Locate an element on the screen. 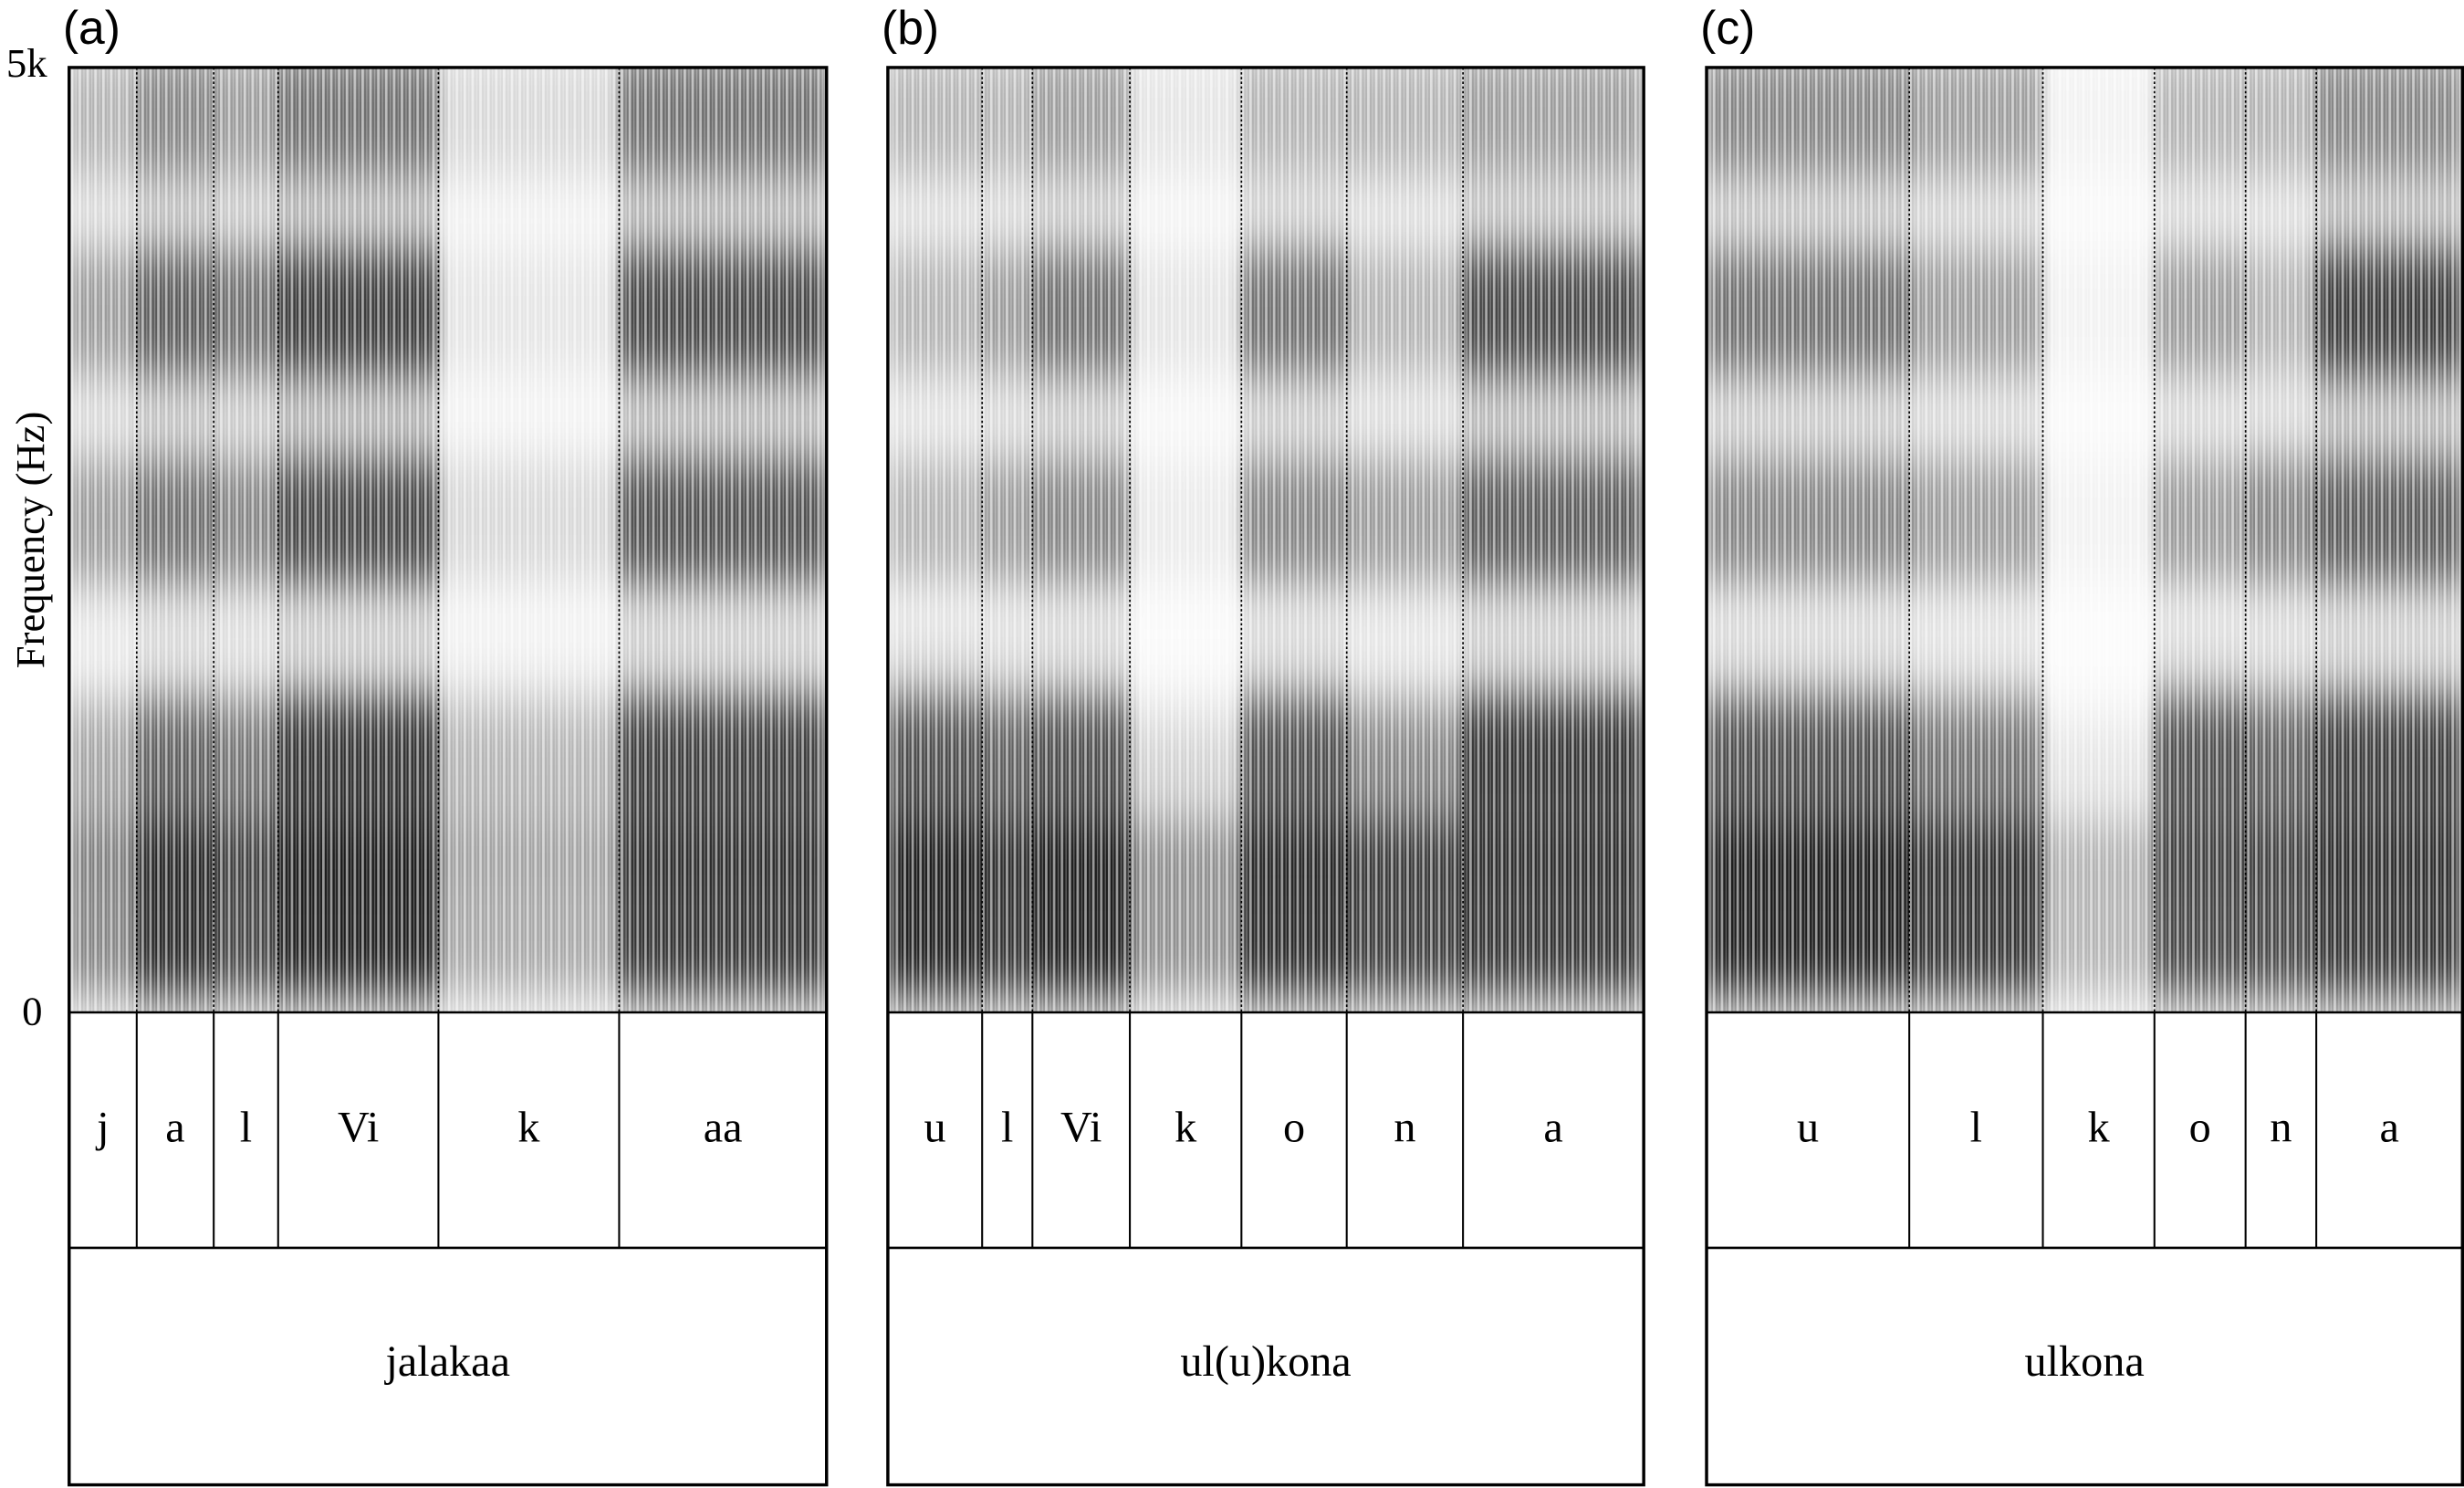  segment-label: j is located at coordinates (102, 1128).